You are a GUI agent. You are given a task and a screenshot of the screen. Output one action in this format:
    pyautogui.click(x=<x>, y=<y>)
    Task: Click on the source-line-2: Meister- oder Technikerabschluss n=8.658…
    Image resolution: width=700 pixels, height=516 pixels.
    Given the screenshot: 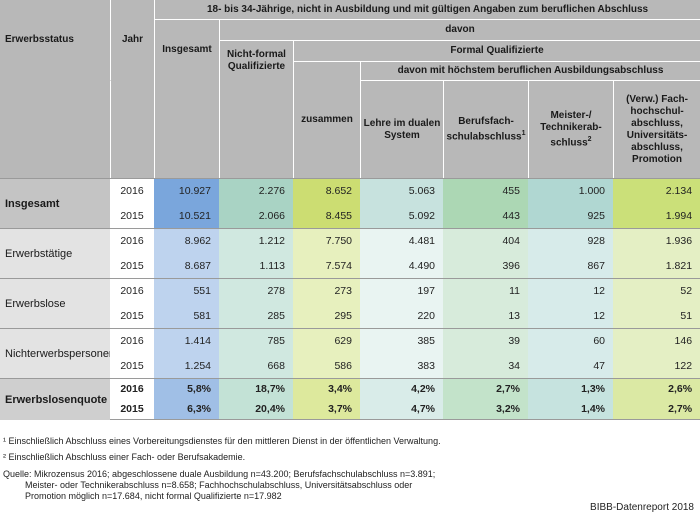 What is the action you would take?
    pyautogui.click(x=219, y=485)
    